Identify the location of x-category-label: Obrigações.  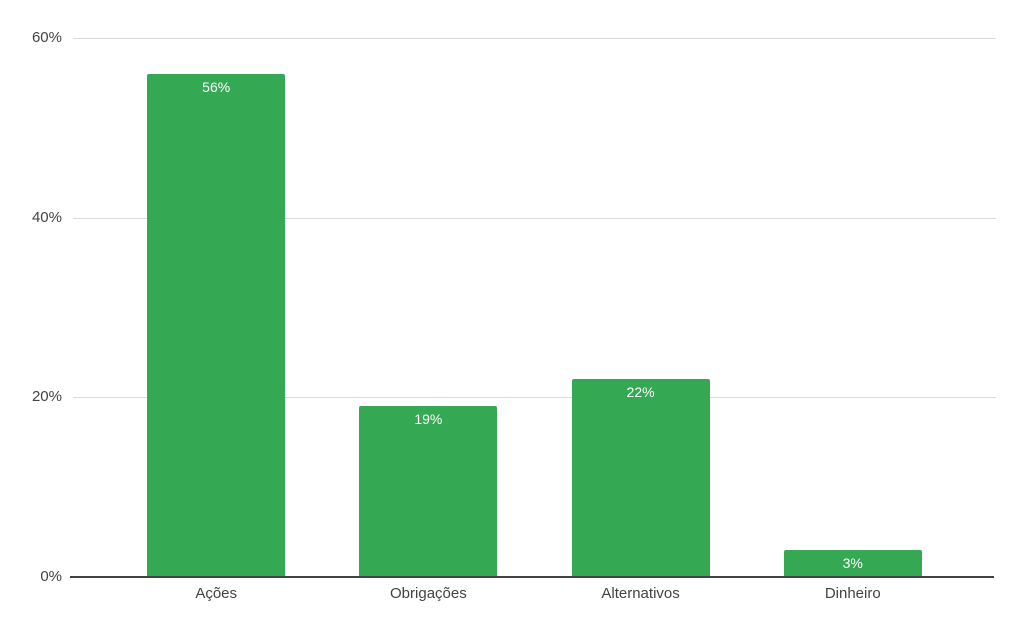
(428, 593).